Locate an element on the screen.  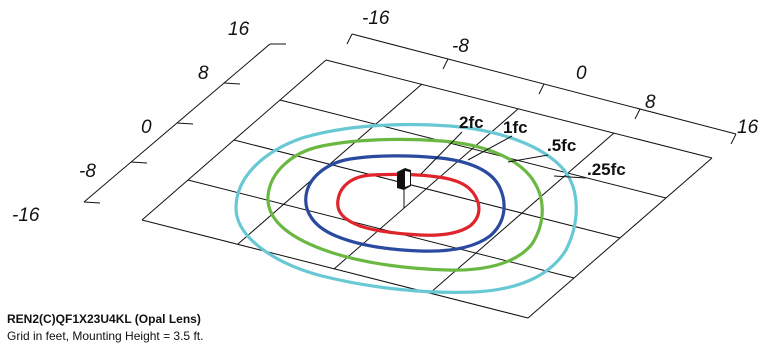
left-axis-tick-label: 8 is located at coordinates (203, 73).